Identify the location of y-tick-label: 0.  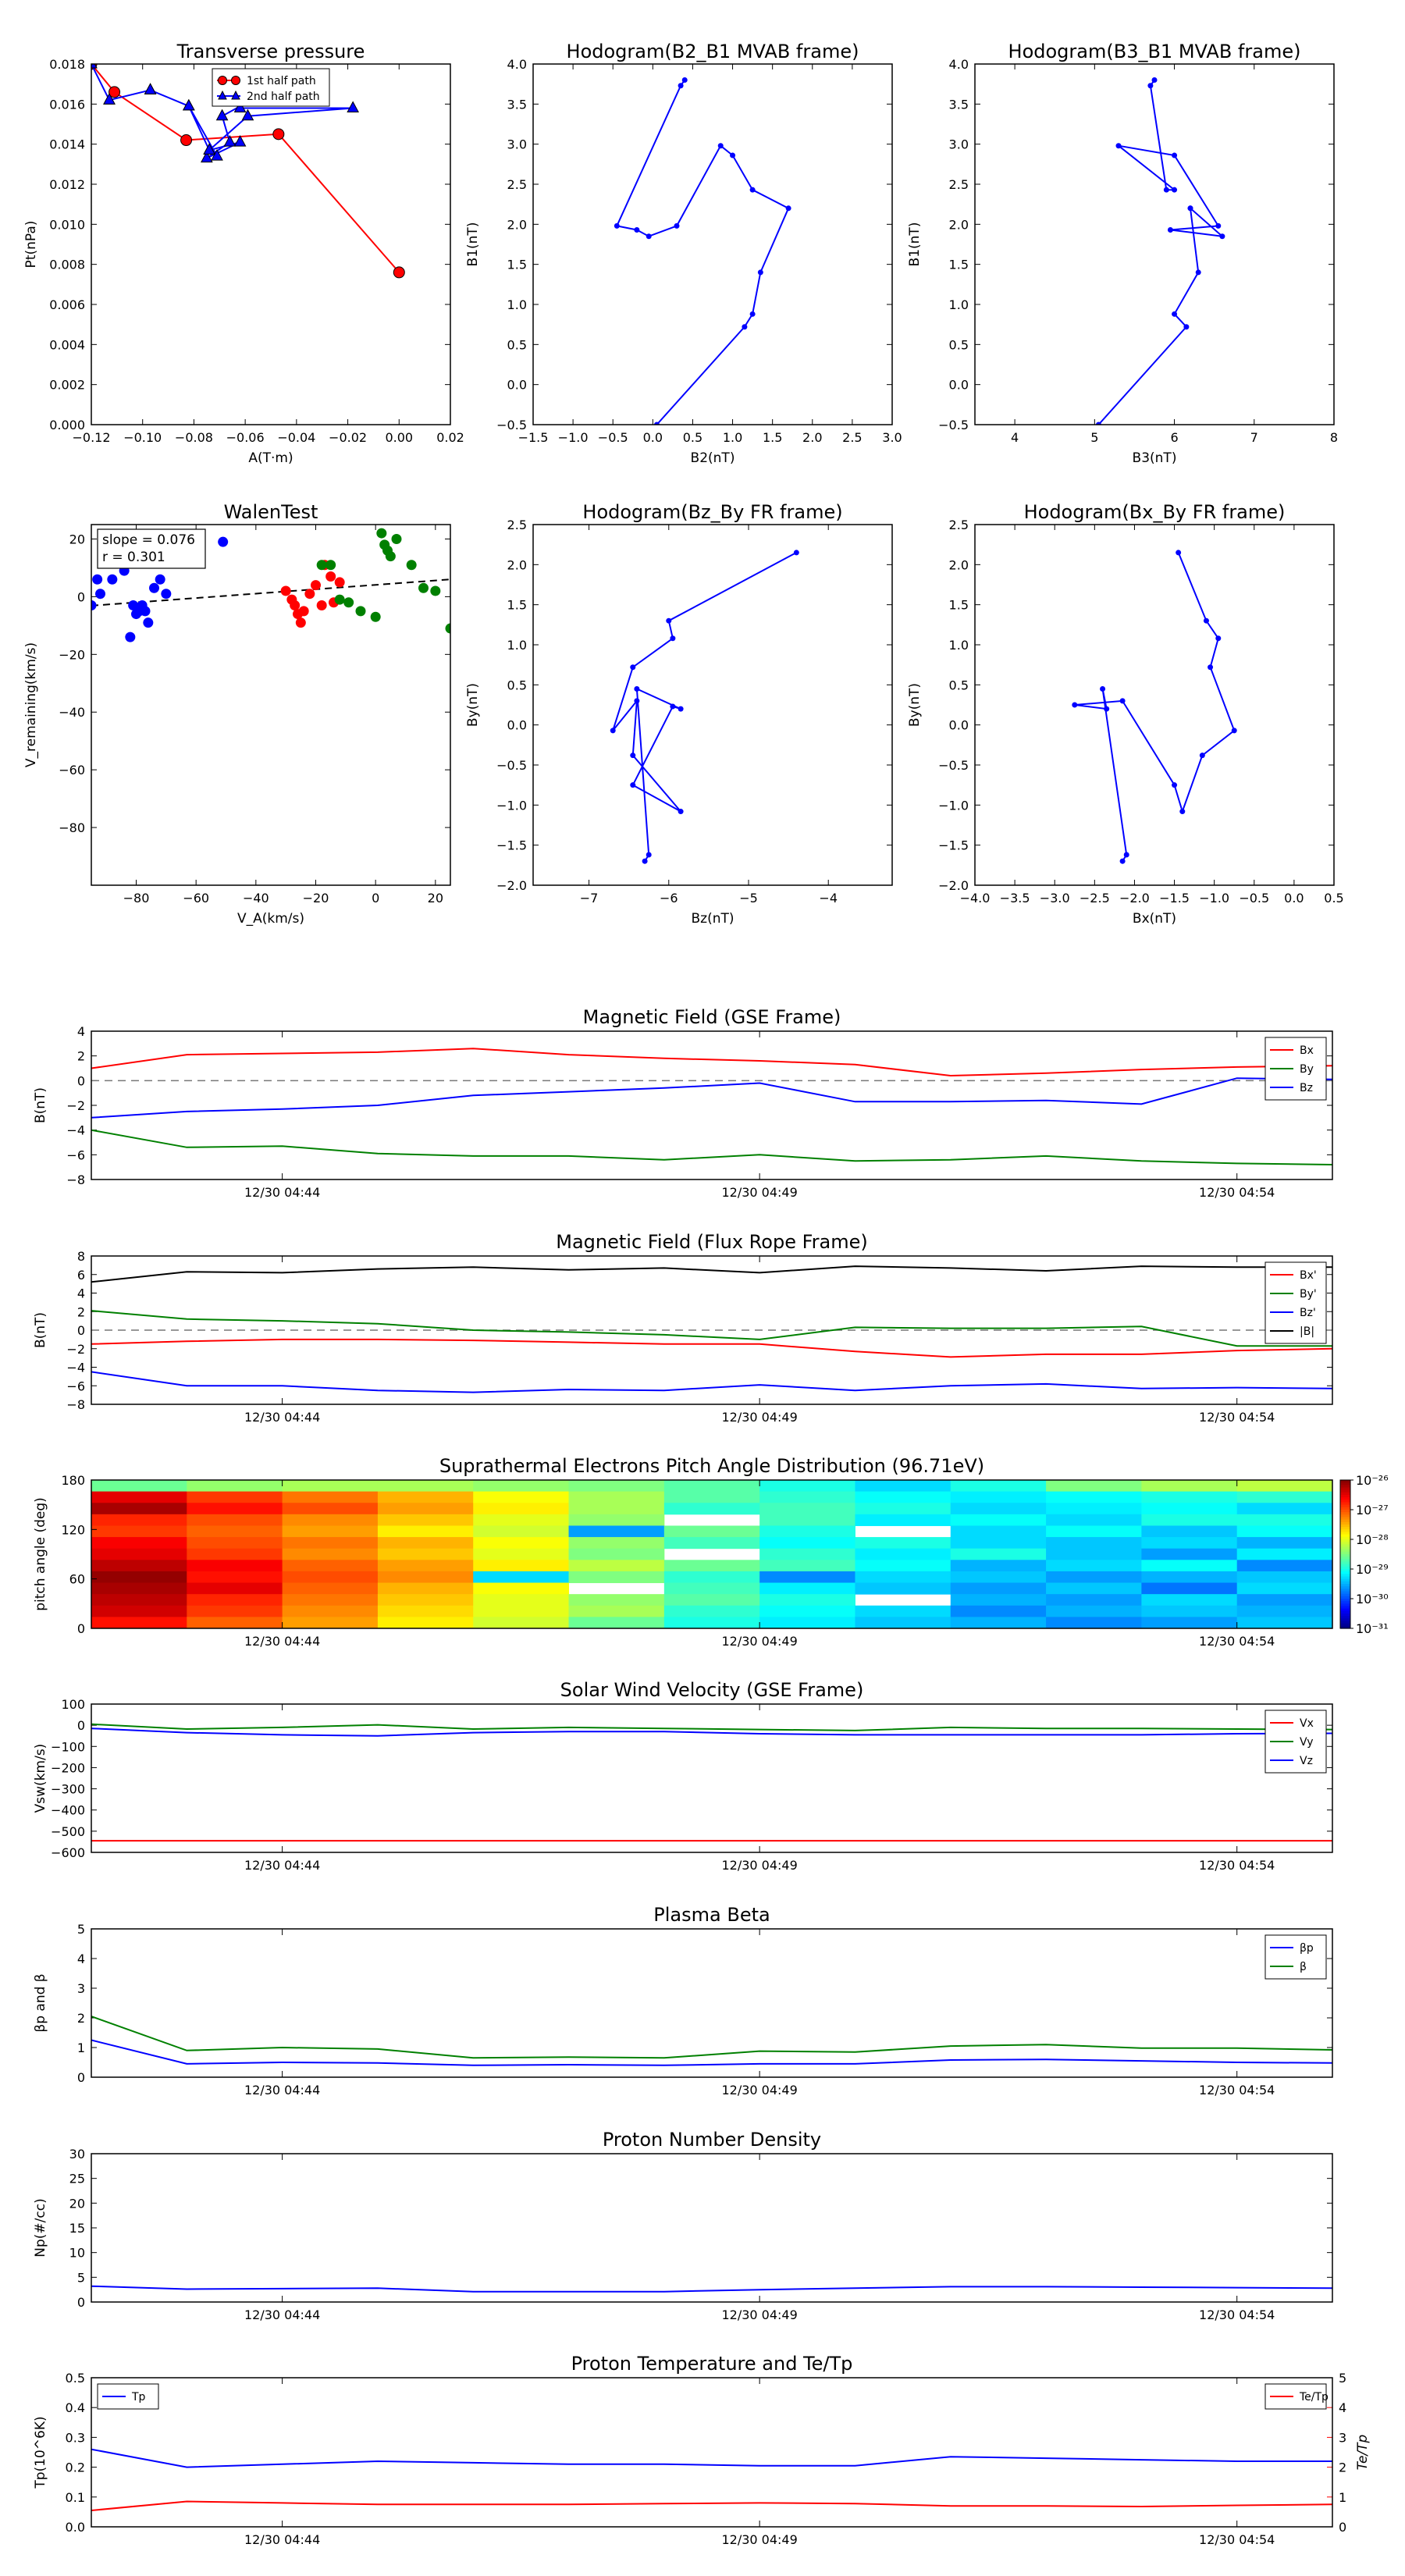
(81, 1330).